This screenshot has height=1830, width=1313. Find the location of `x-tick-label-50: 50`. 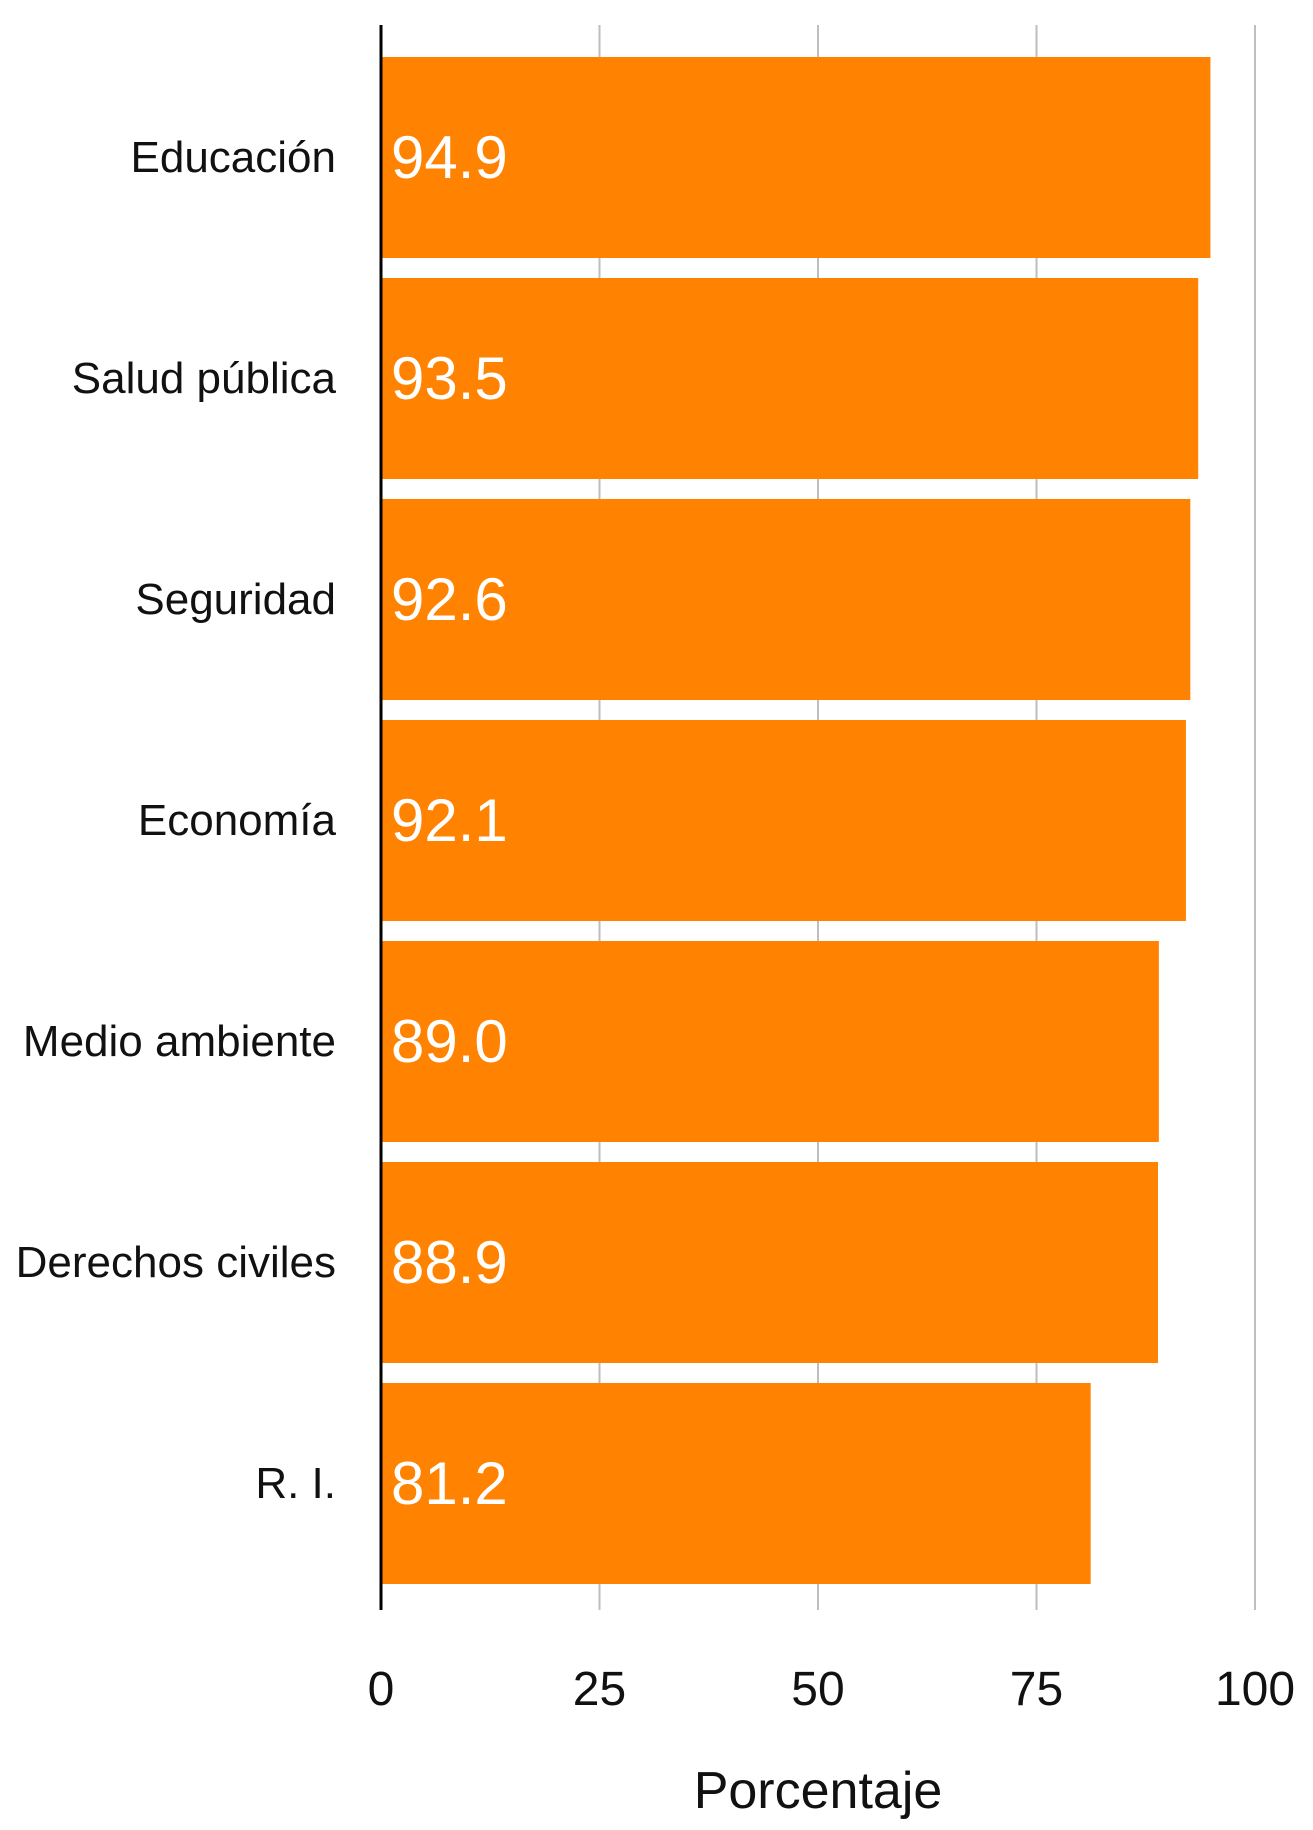

x-tick-label-50: 50 is located at coordinates (817, 1689).